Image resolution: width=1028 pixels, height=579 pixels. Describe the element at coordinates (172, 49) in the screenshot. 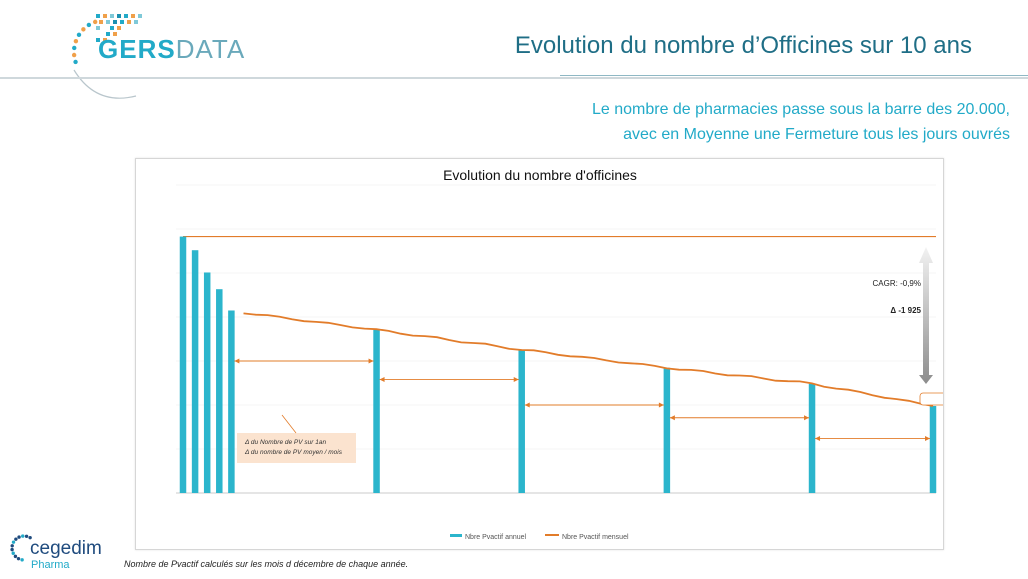

I see `gersdata-logo: GERSDATA` at that location.